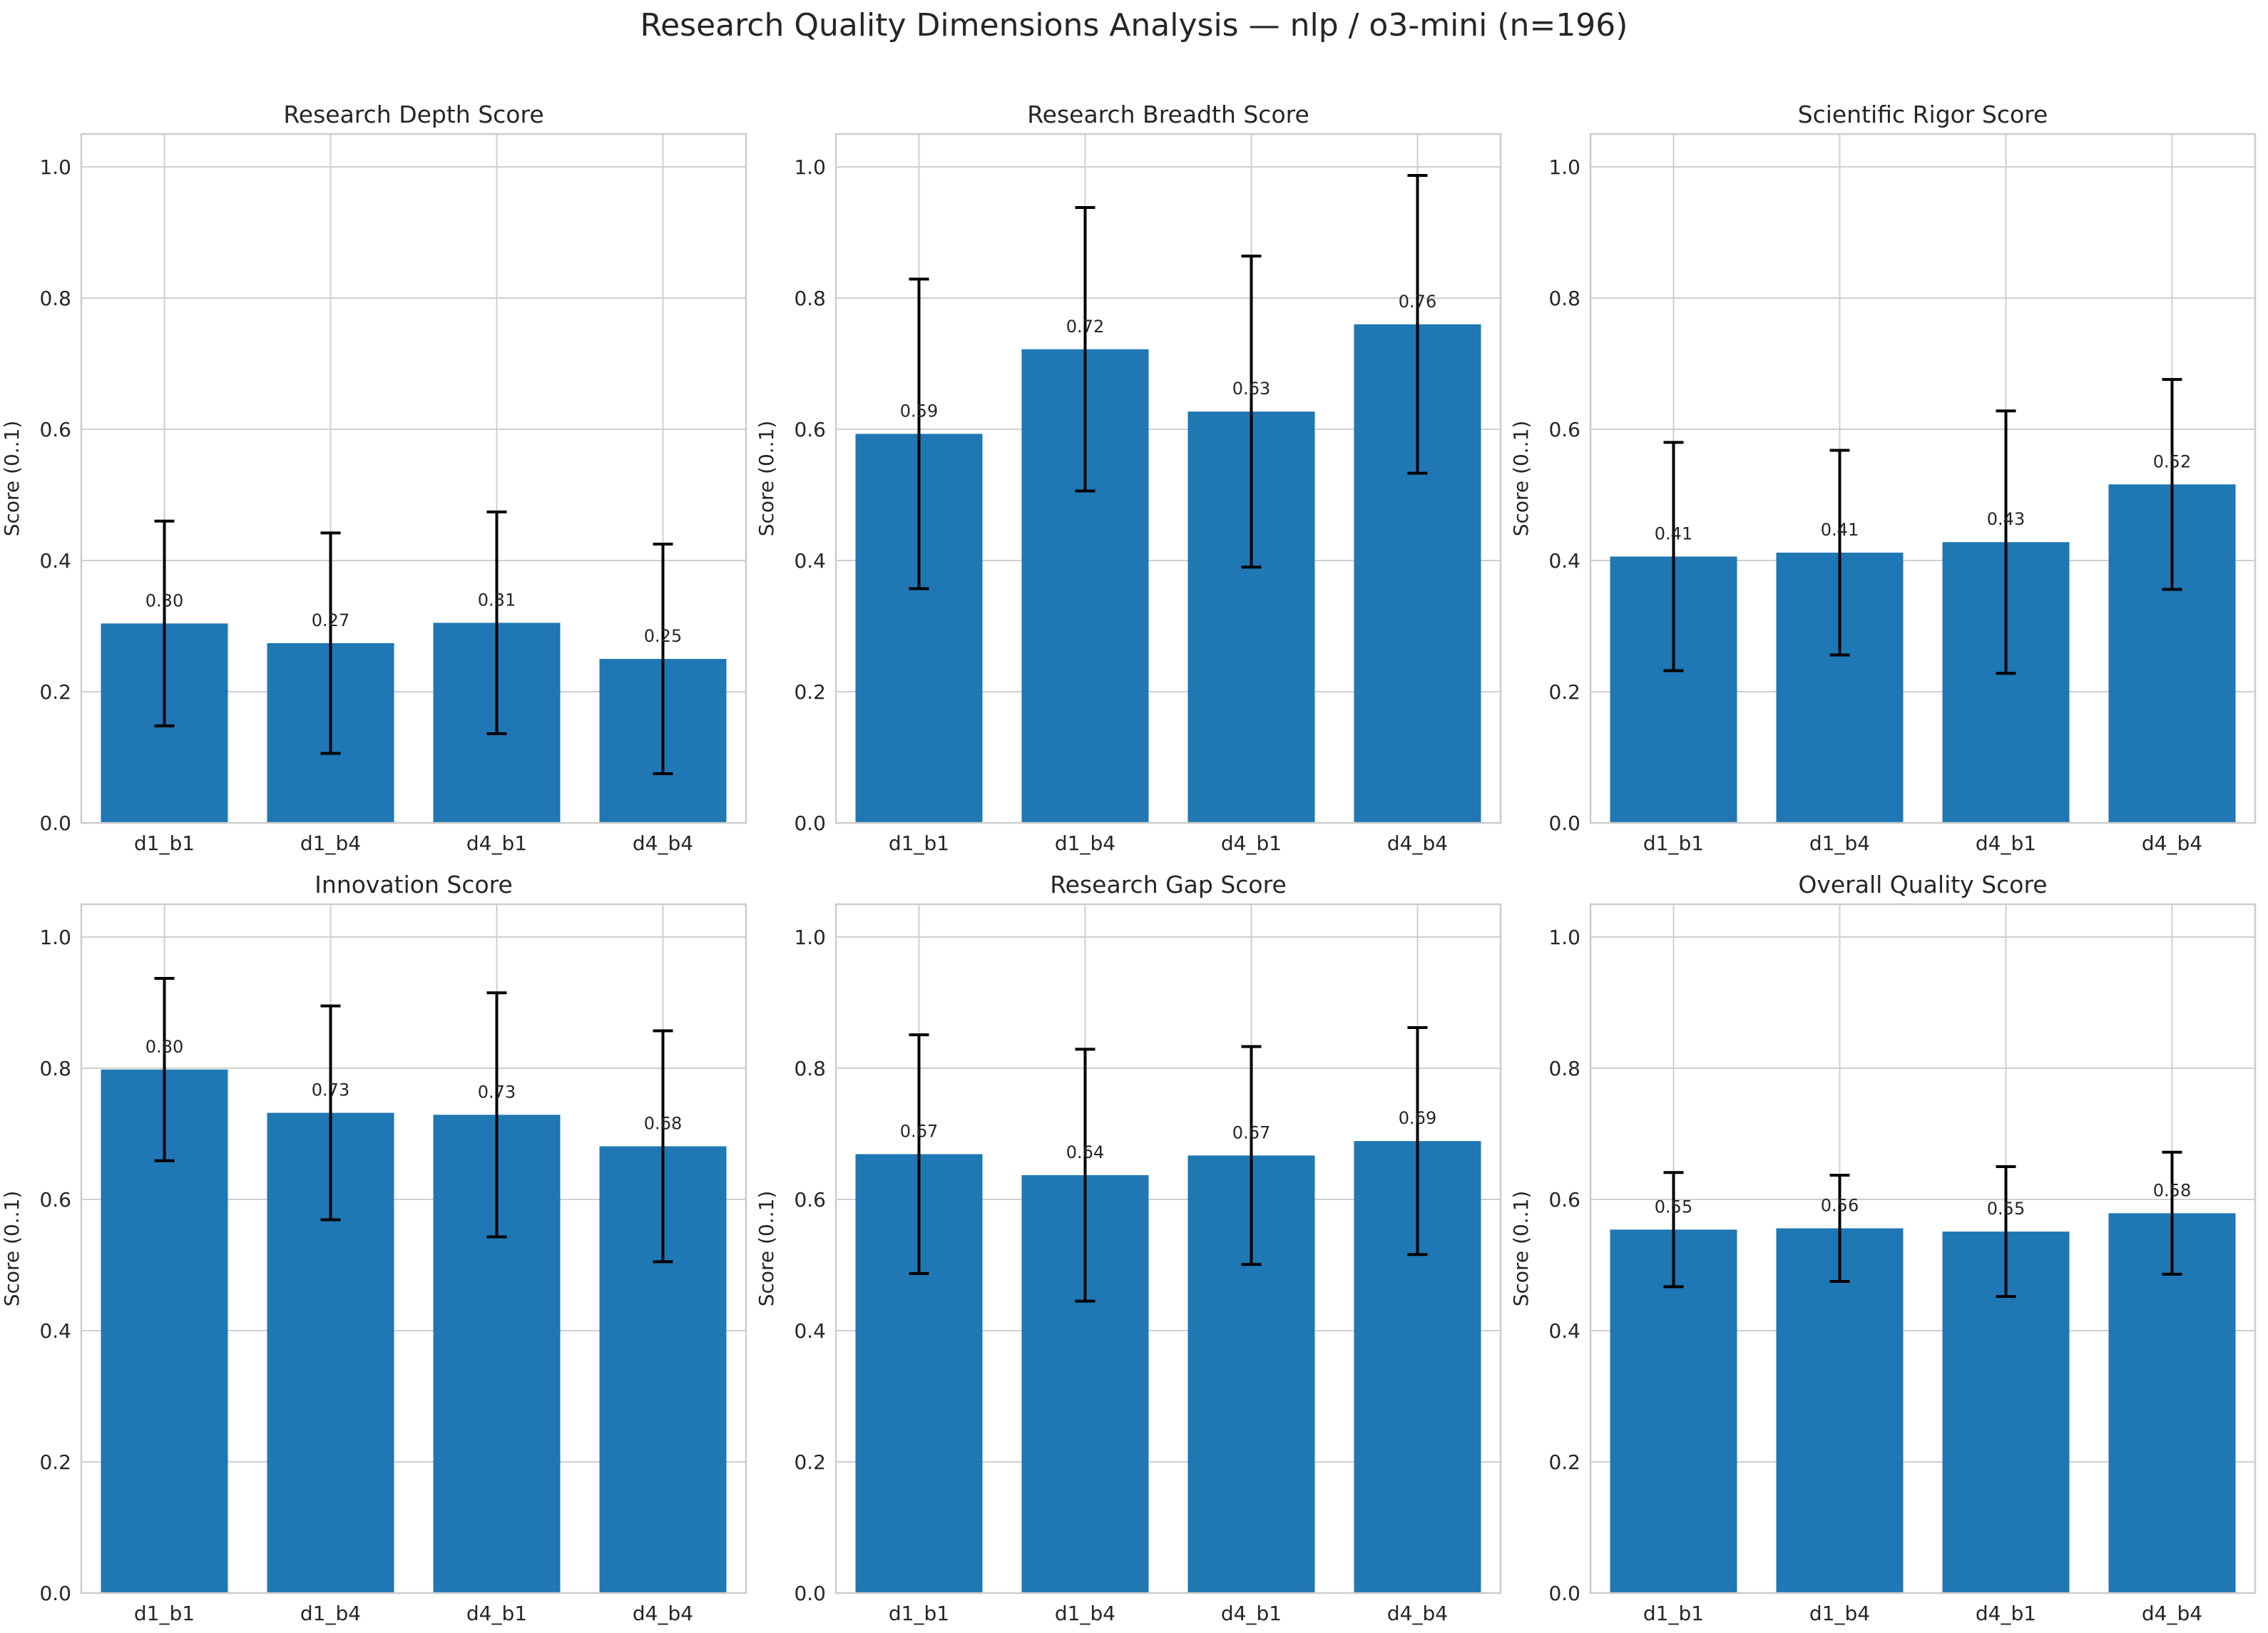  Describe the element at coordinates (330, 620) in the screenshot. I see `data-label: 0.27` at that location.